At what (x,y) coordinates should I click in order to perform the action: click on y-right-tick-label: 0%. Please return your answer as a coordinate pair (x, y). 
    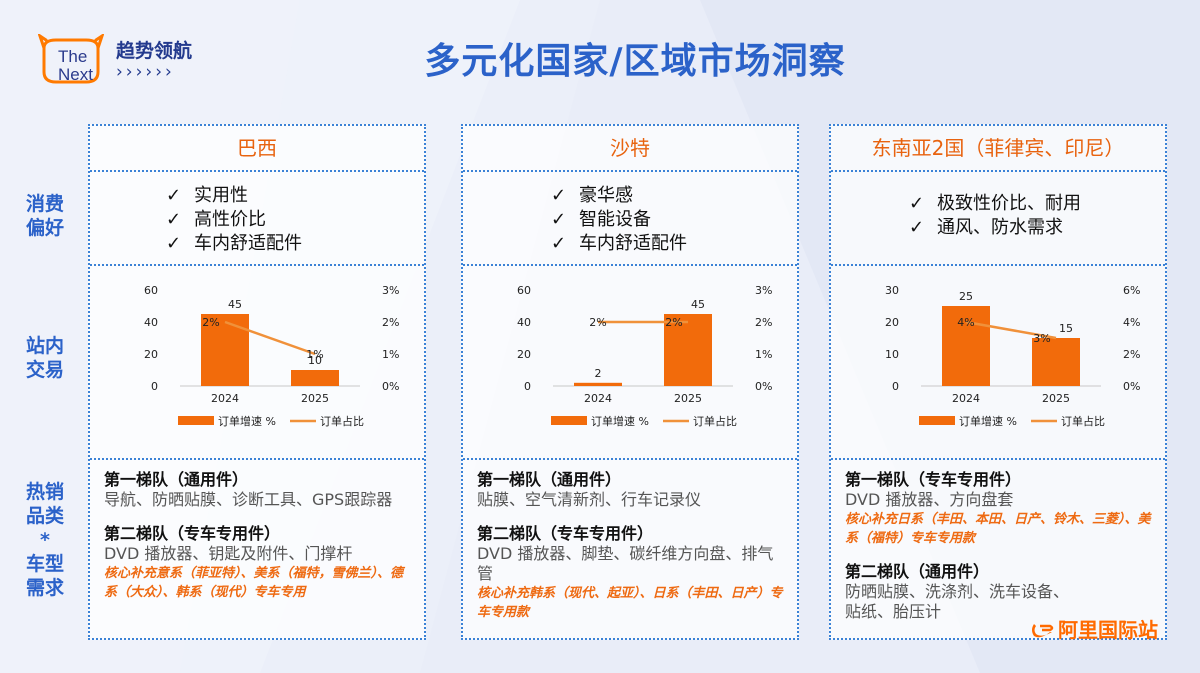
    Looking at the image, I should click on (390, 386).